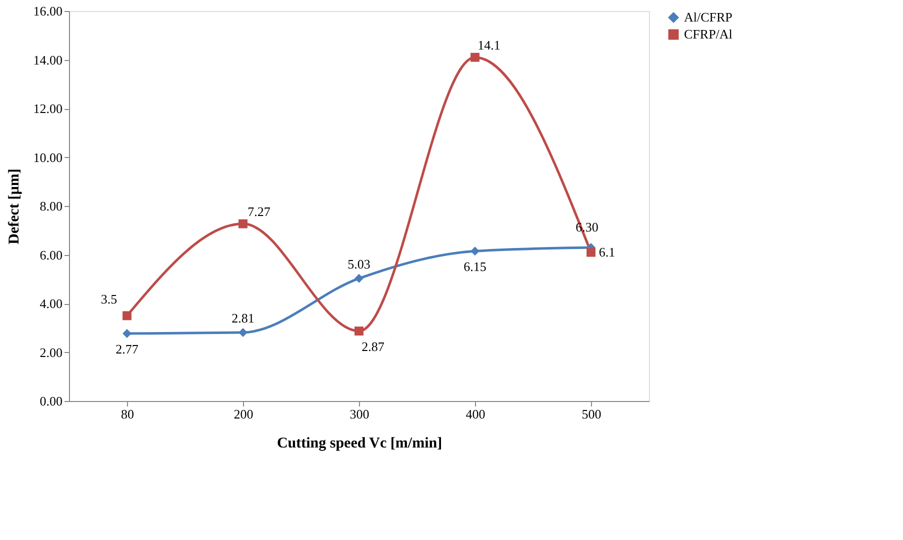 The image size is (903, 540). I want to click on y-tick-label: 16.00, so click(47, 11).